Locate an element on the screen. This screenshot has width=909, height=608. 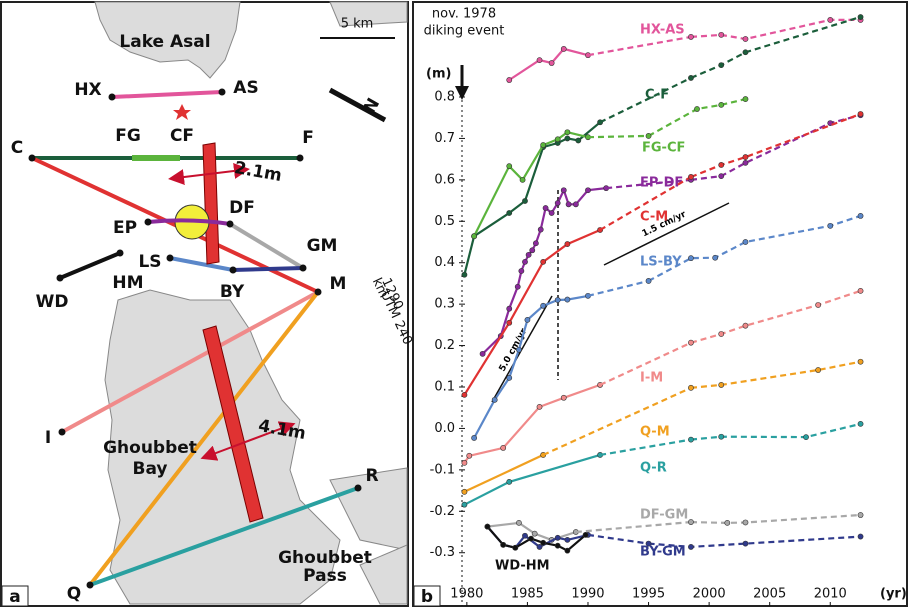
annotation: diking event is located at coordinates (464, 31).